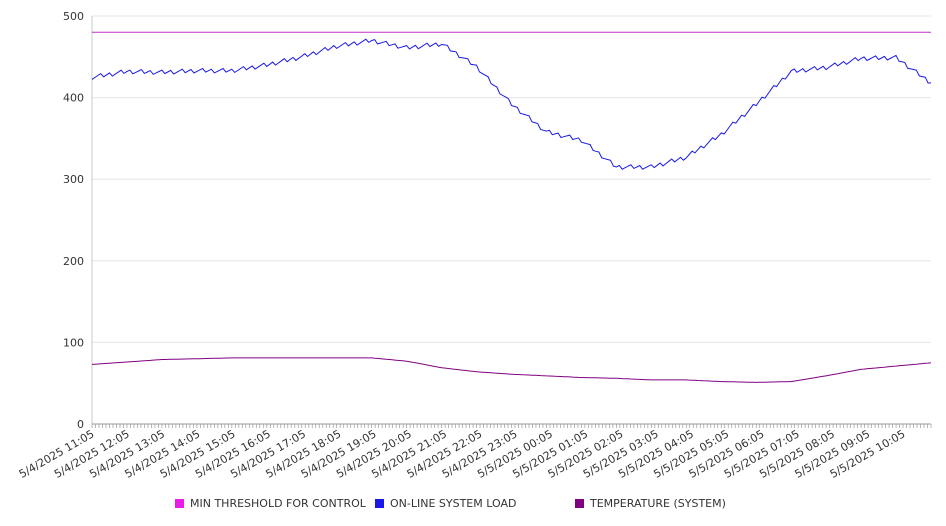 The height and width of the screenshot is (526, 946). I want to click on y-tick-label-0: 0, so click(80, 424).